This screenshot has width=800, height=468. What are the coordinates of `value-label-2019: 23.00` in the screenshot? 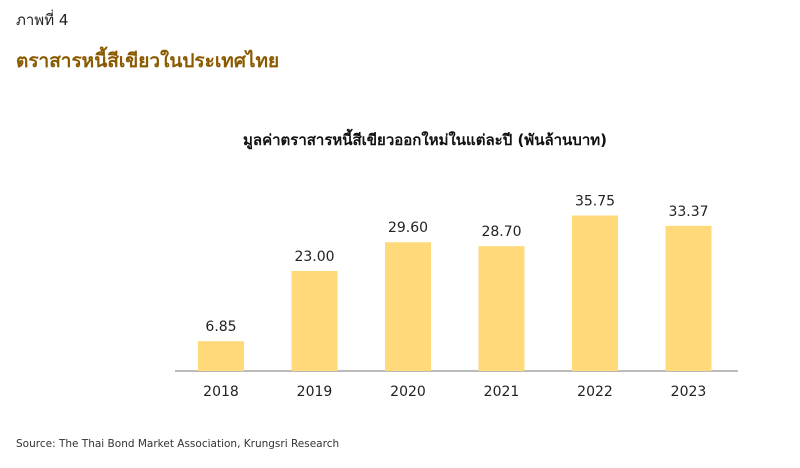 It's located at (314, 257).